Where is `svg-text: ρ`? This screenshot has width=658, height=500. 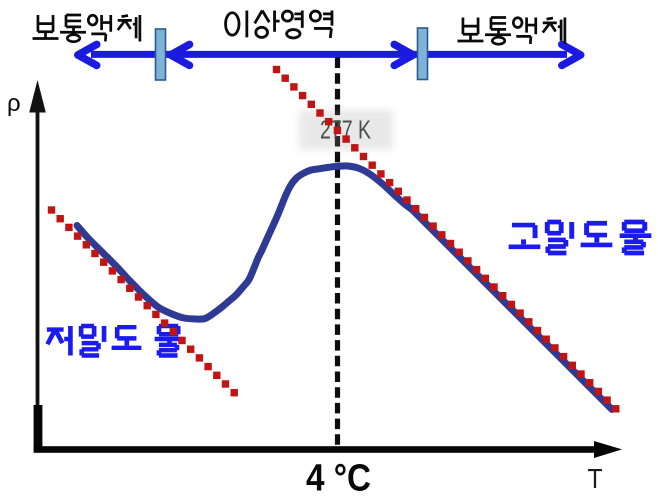 svg-text: ρ is located at coordinates (14, 103).